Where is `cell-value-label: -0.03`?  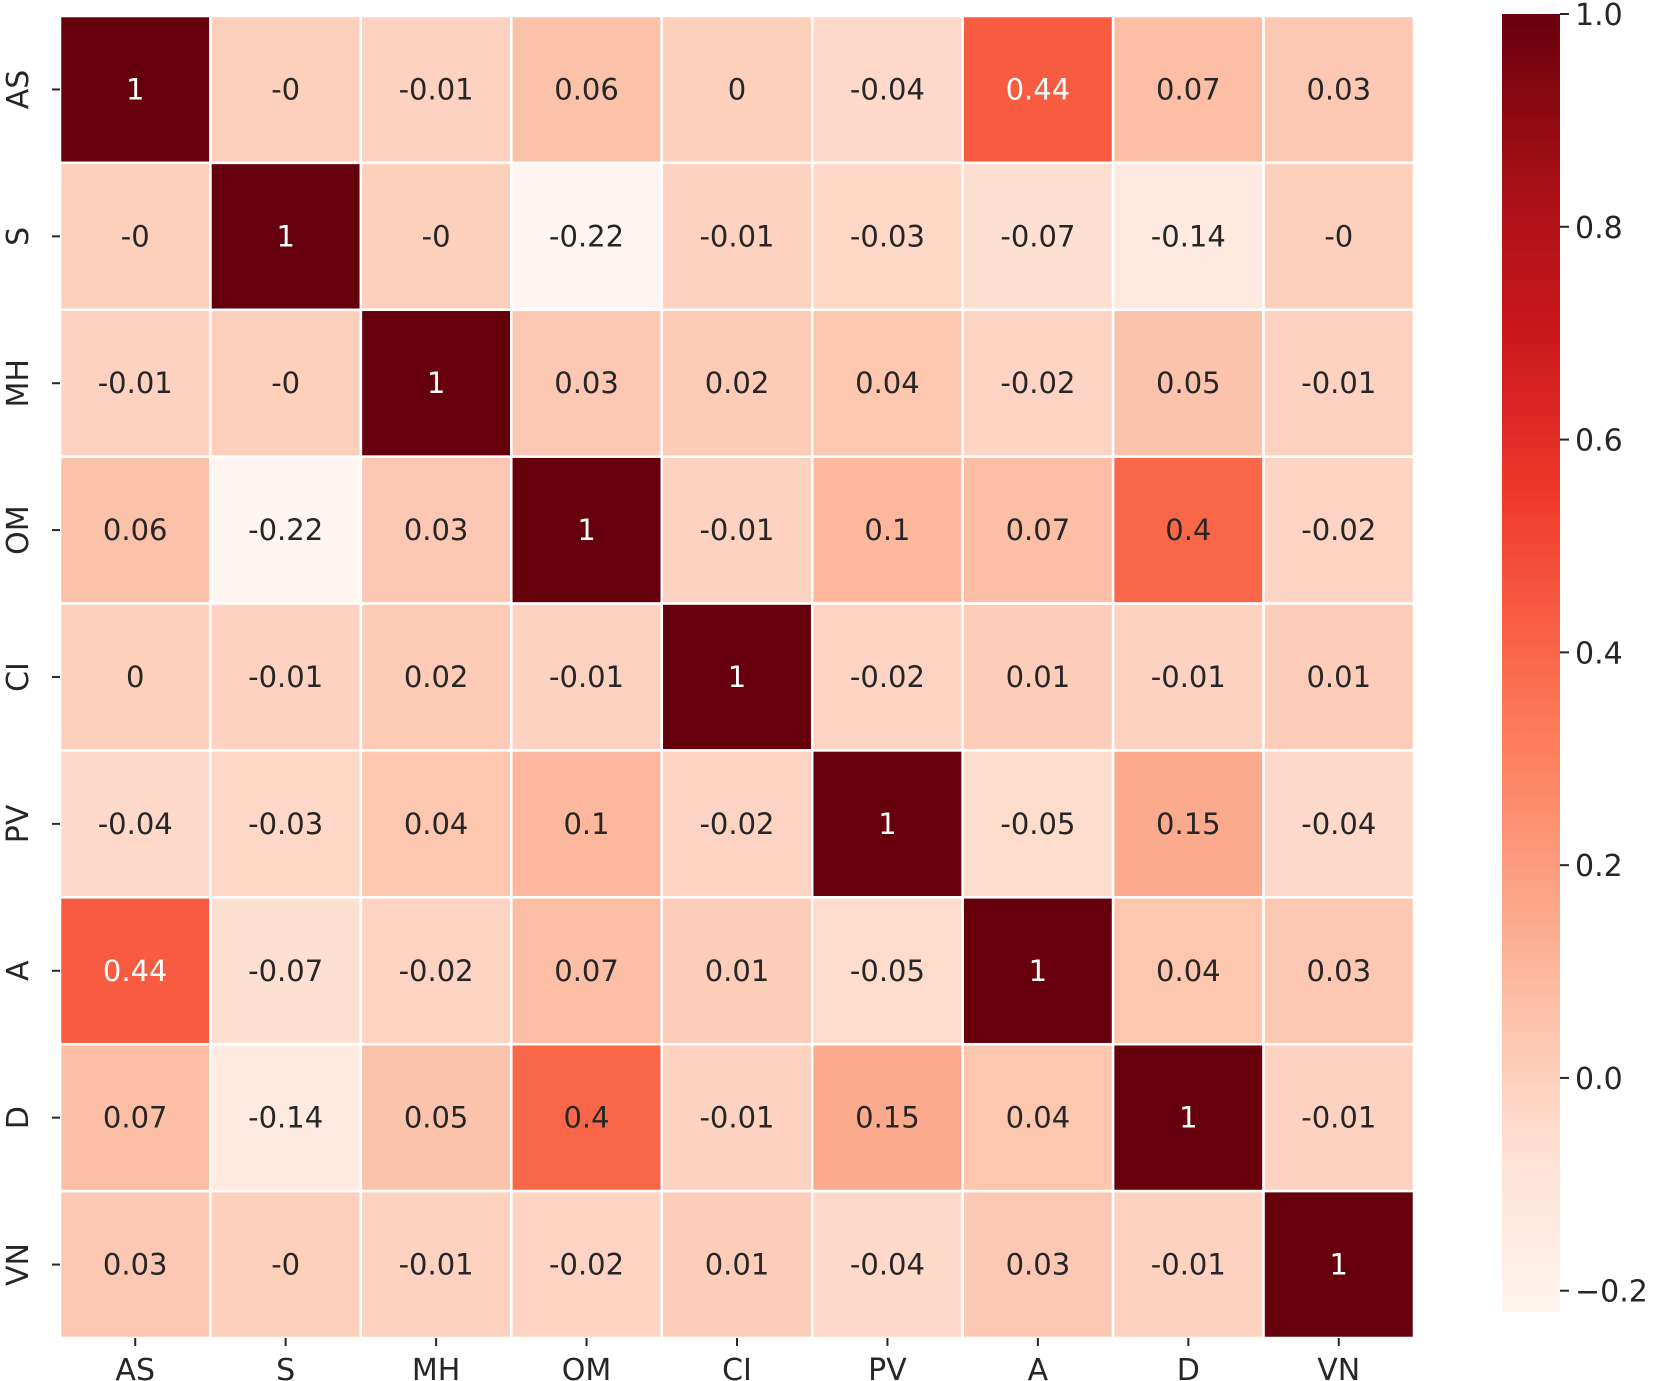
cell-value-label: -0.03 is located at coordinates (285, 824).